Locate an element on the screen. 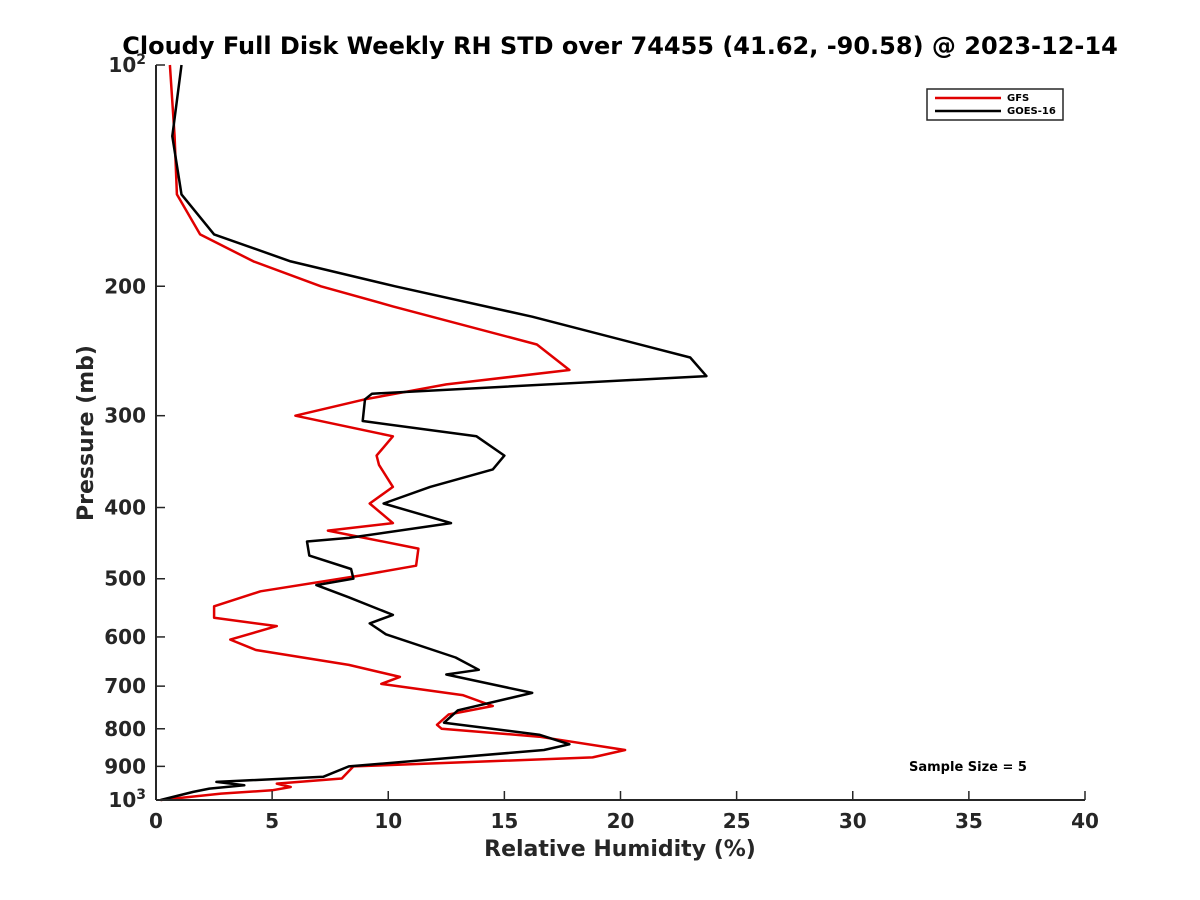 Image resolution: width=1200 pixels, height=900 pixels. y-axis-label: Pressure (mb) is located at coordinates (86, 433).